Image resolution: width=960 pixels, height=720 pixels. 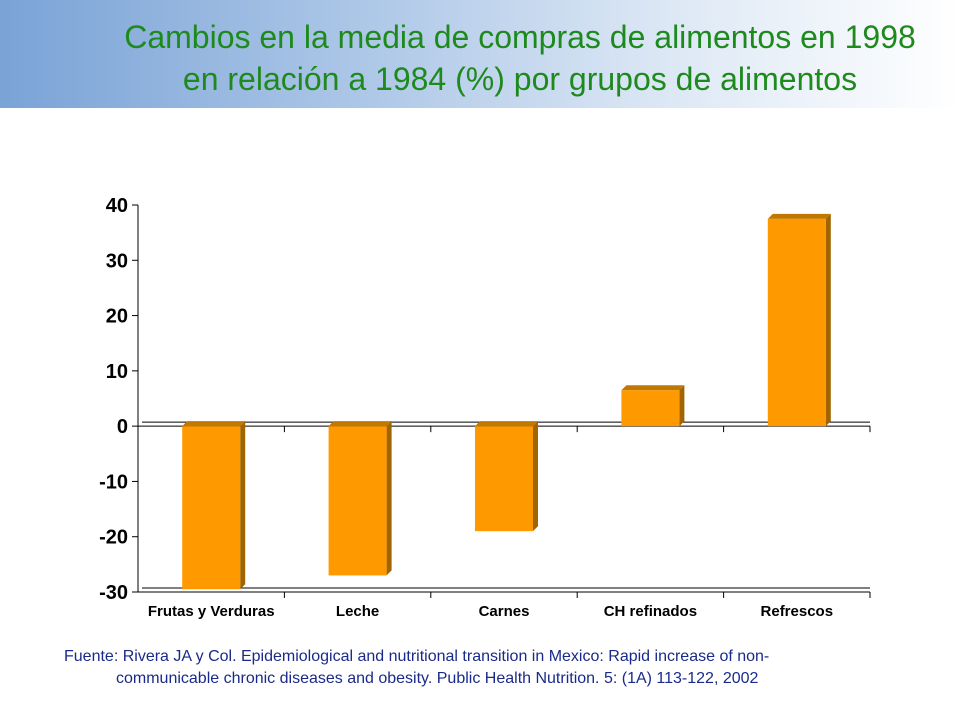 What do you see at coordinates (797, 611) in the screenshot?
I see `x-tick-label: Refrescos` at bounding box center [797, 611].